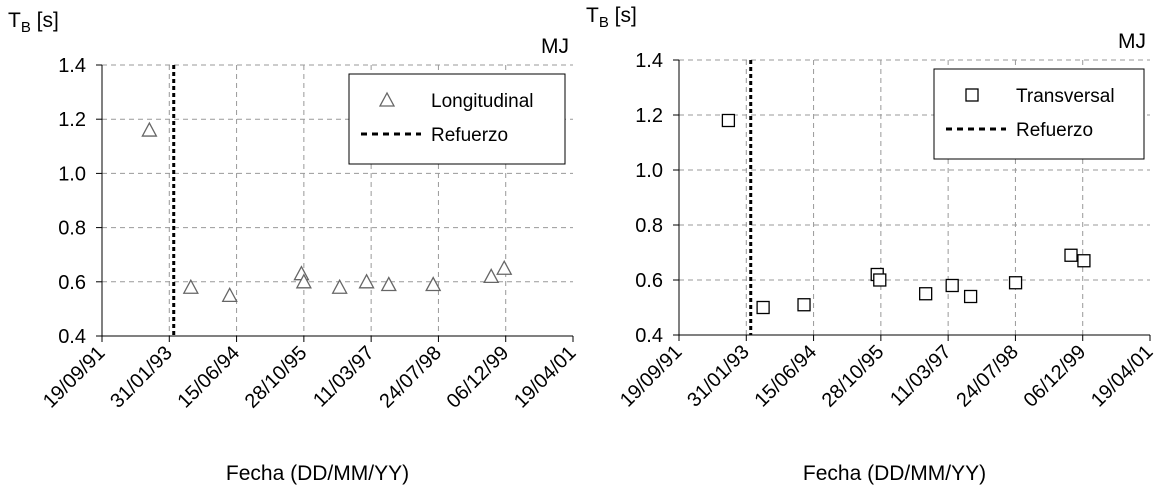 This screenshot has width=1156, height=493. Describe the element at coordinates (387, 99) in the screenshot. I see `legend-marker-triangle` at that location.